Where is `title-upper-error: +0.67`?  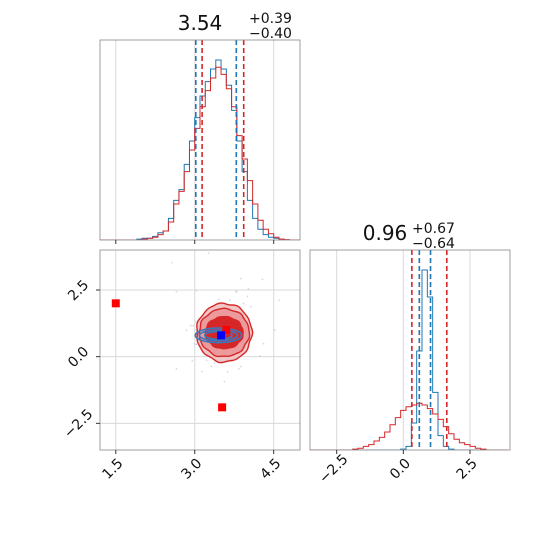 title-upper-error: +0.67 is located at coordinates (433, 229).